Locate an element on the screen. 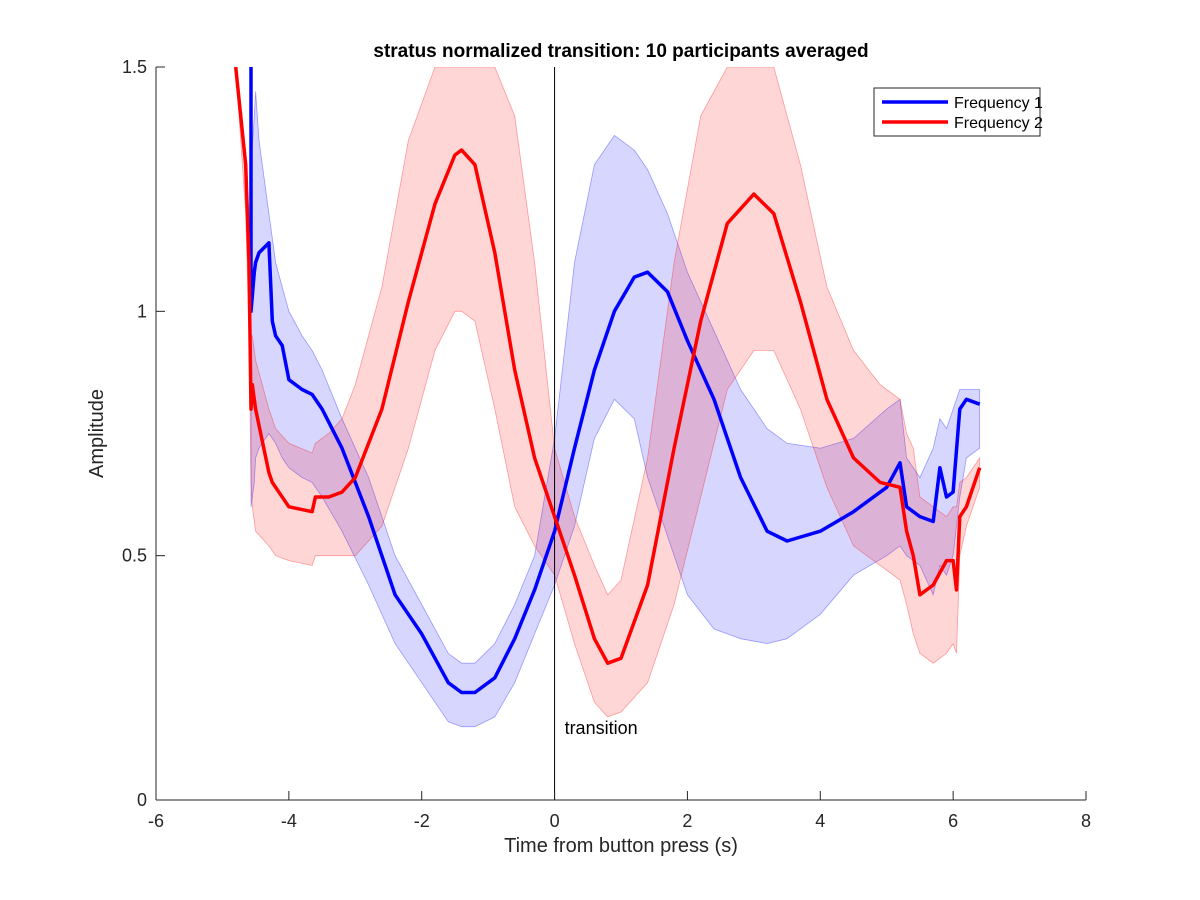 This screenshot has width=1200, height=900. x-tick-label: 8 is located at coordinates (1086, 821).